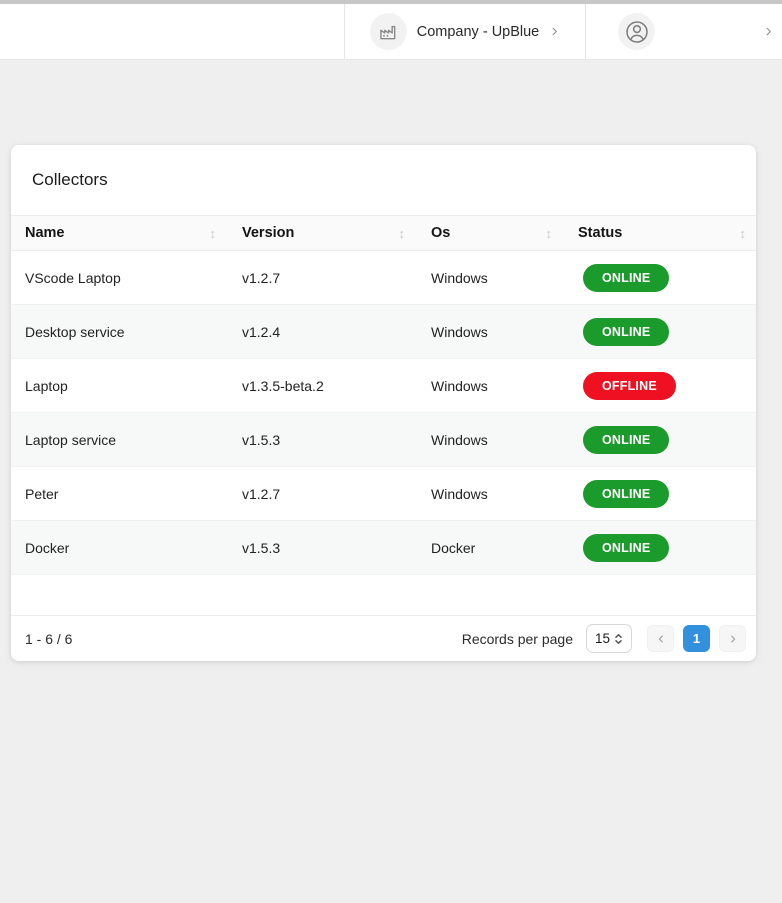 The height and width of the screenshot is (903, 782). Describe the element at coordinates (391, 2) in the screenshot. I see `top-strip` at that location.